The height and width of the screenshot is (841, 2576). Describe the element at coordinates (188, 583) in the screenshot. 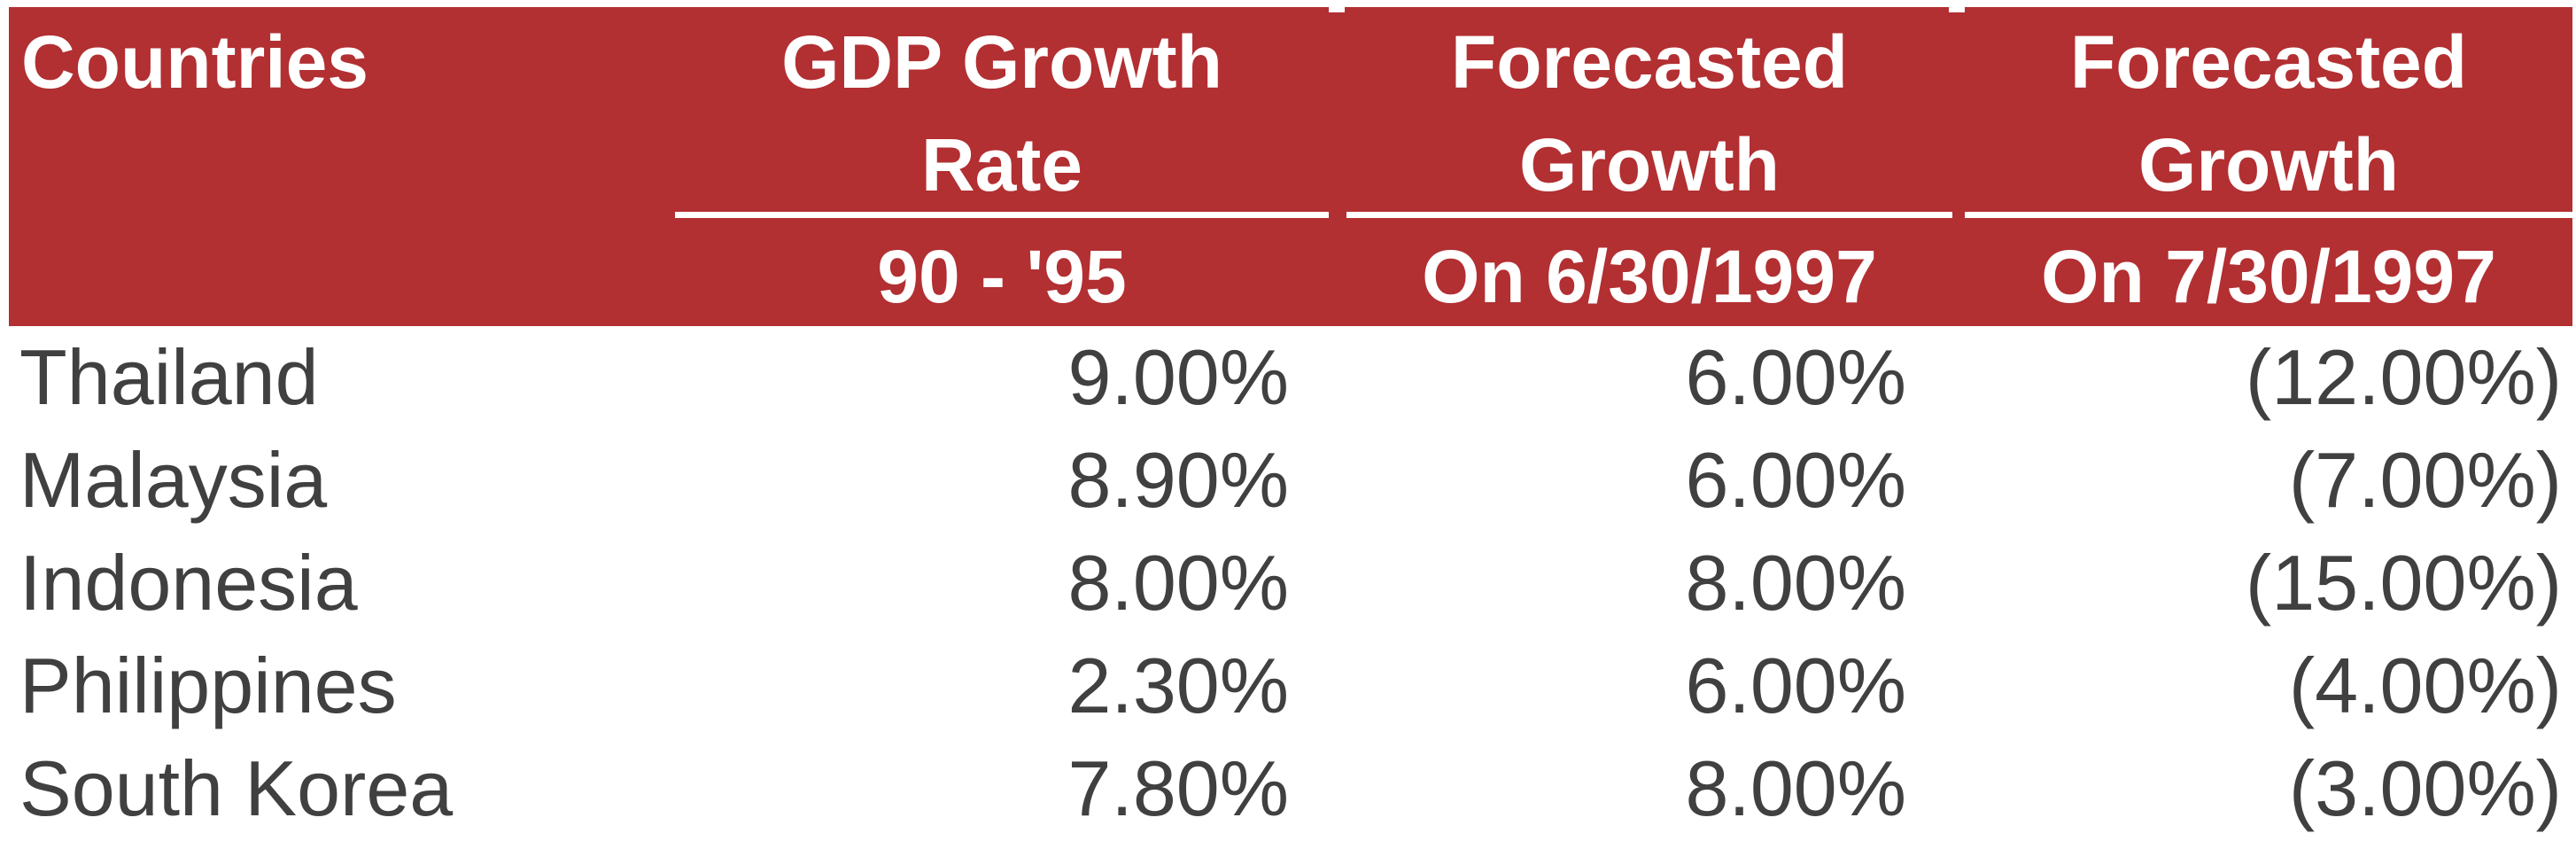

I see `country-name: Indonesia` at that location.